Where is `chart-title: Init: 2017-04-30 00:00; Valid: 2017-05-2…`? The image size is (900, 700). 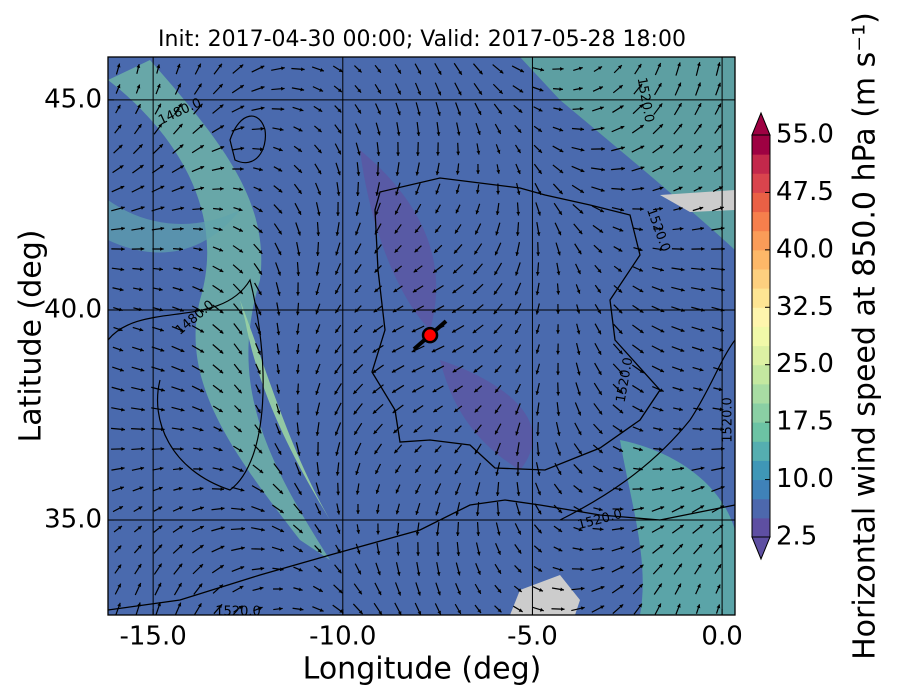 chart-title: Init: 2017-04-30 00:00; Valid: 2017-05-2… is located at coordinates (422, 39).